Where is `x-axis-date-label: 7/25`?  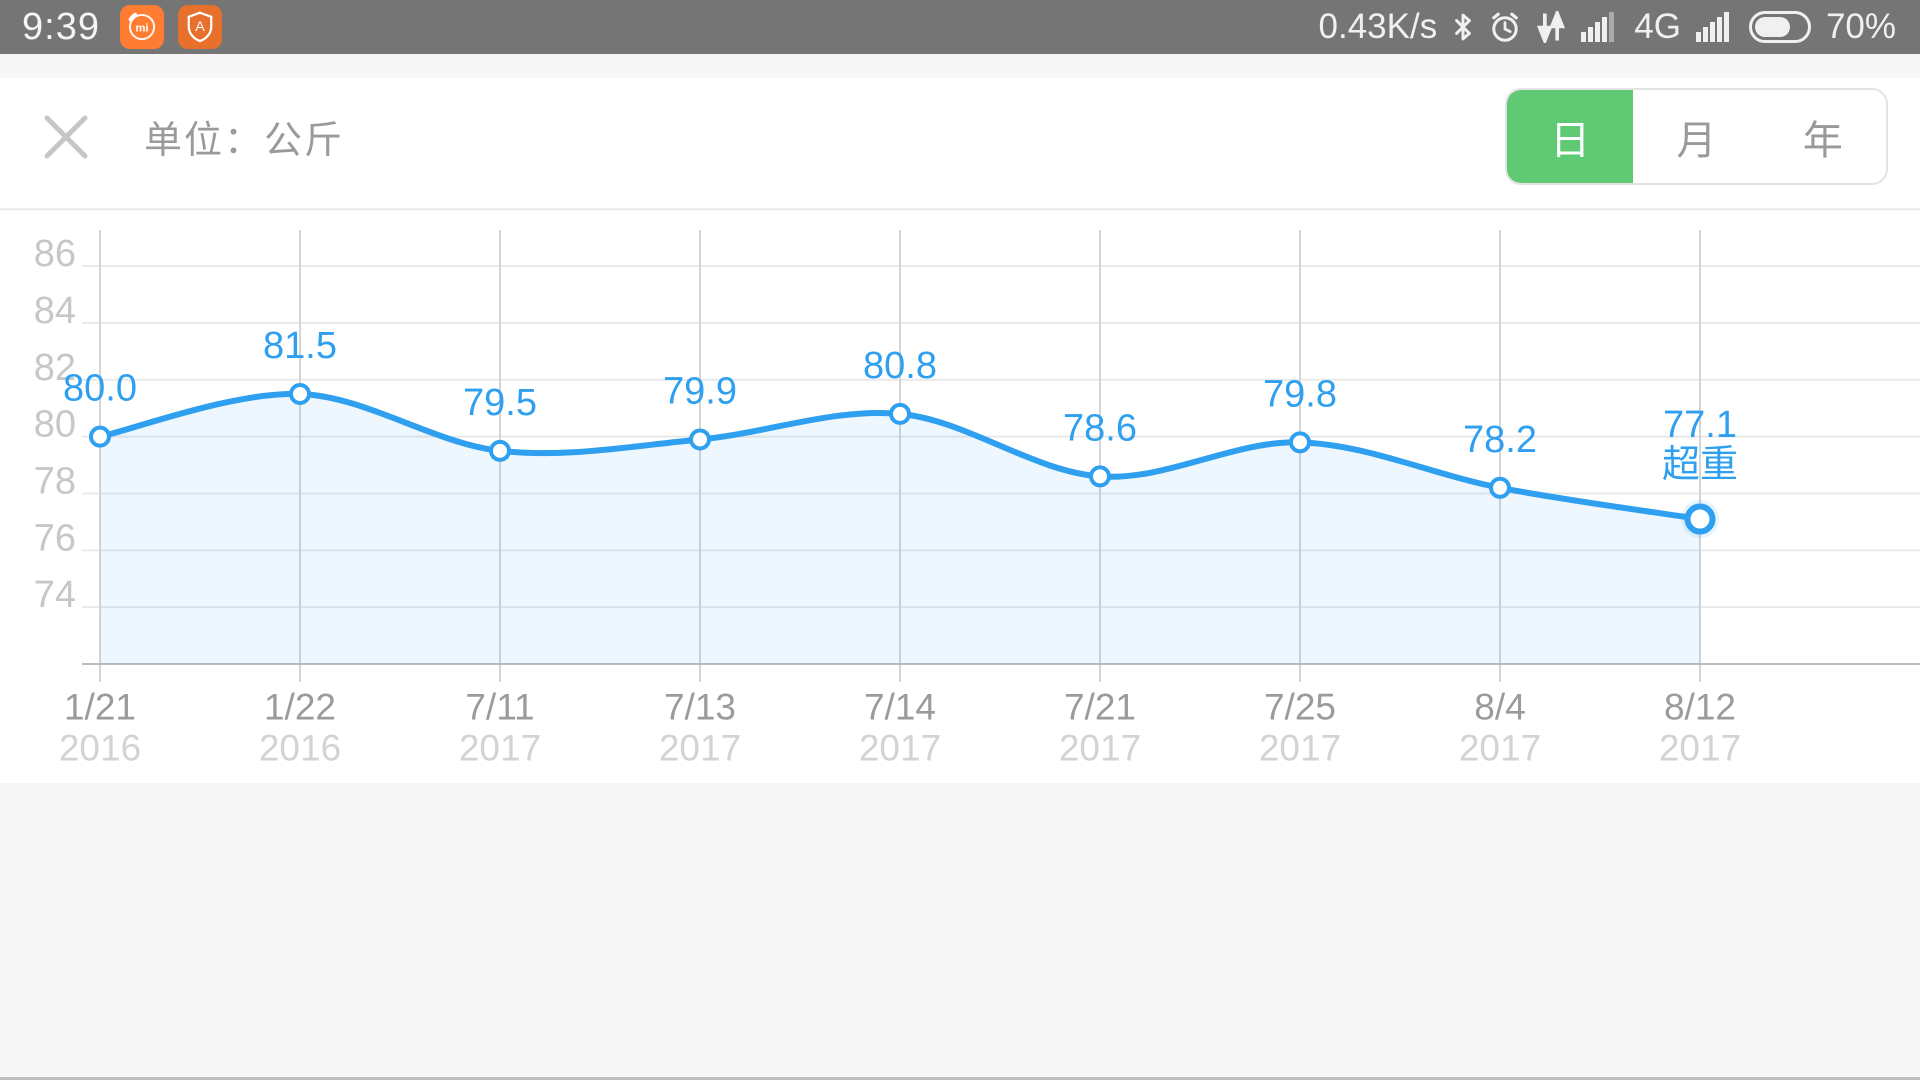 x-axis-date-label: 7/25 is located at coordinates (1300, 707).